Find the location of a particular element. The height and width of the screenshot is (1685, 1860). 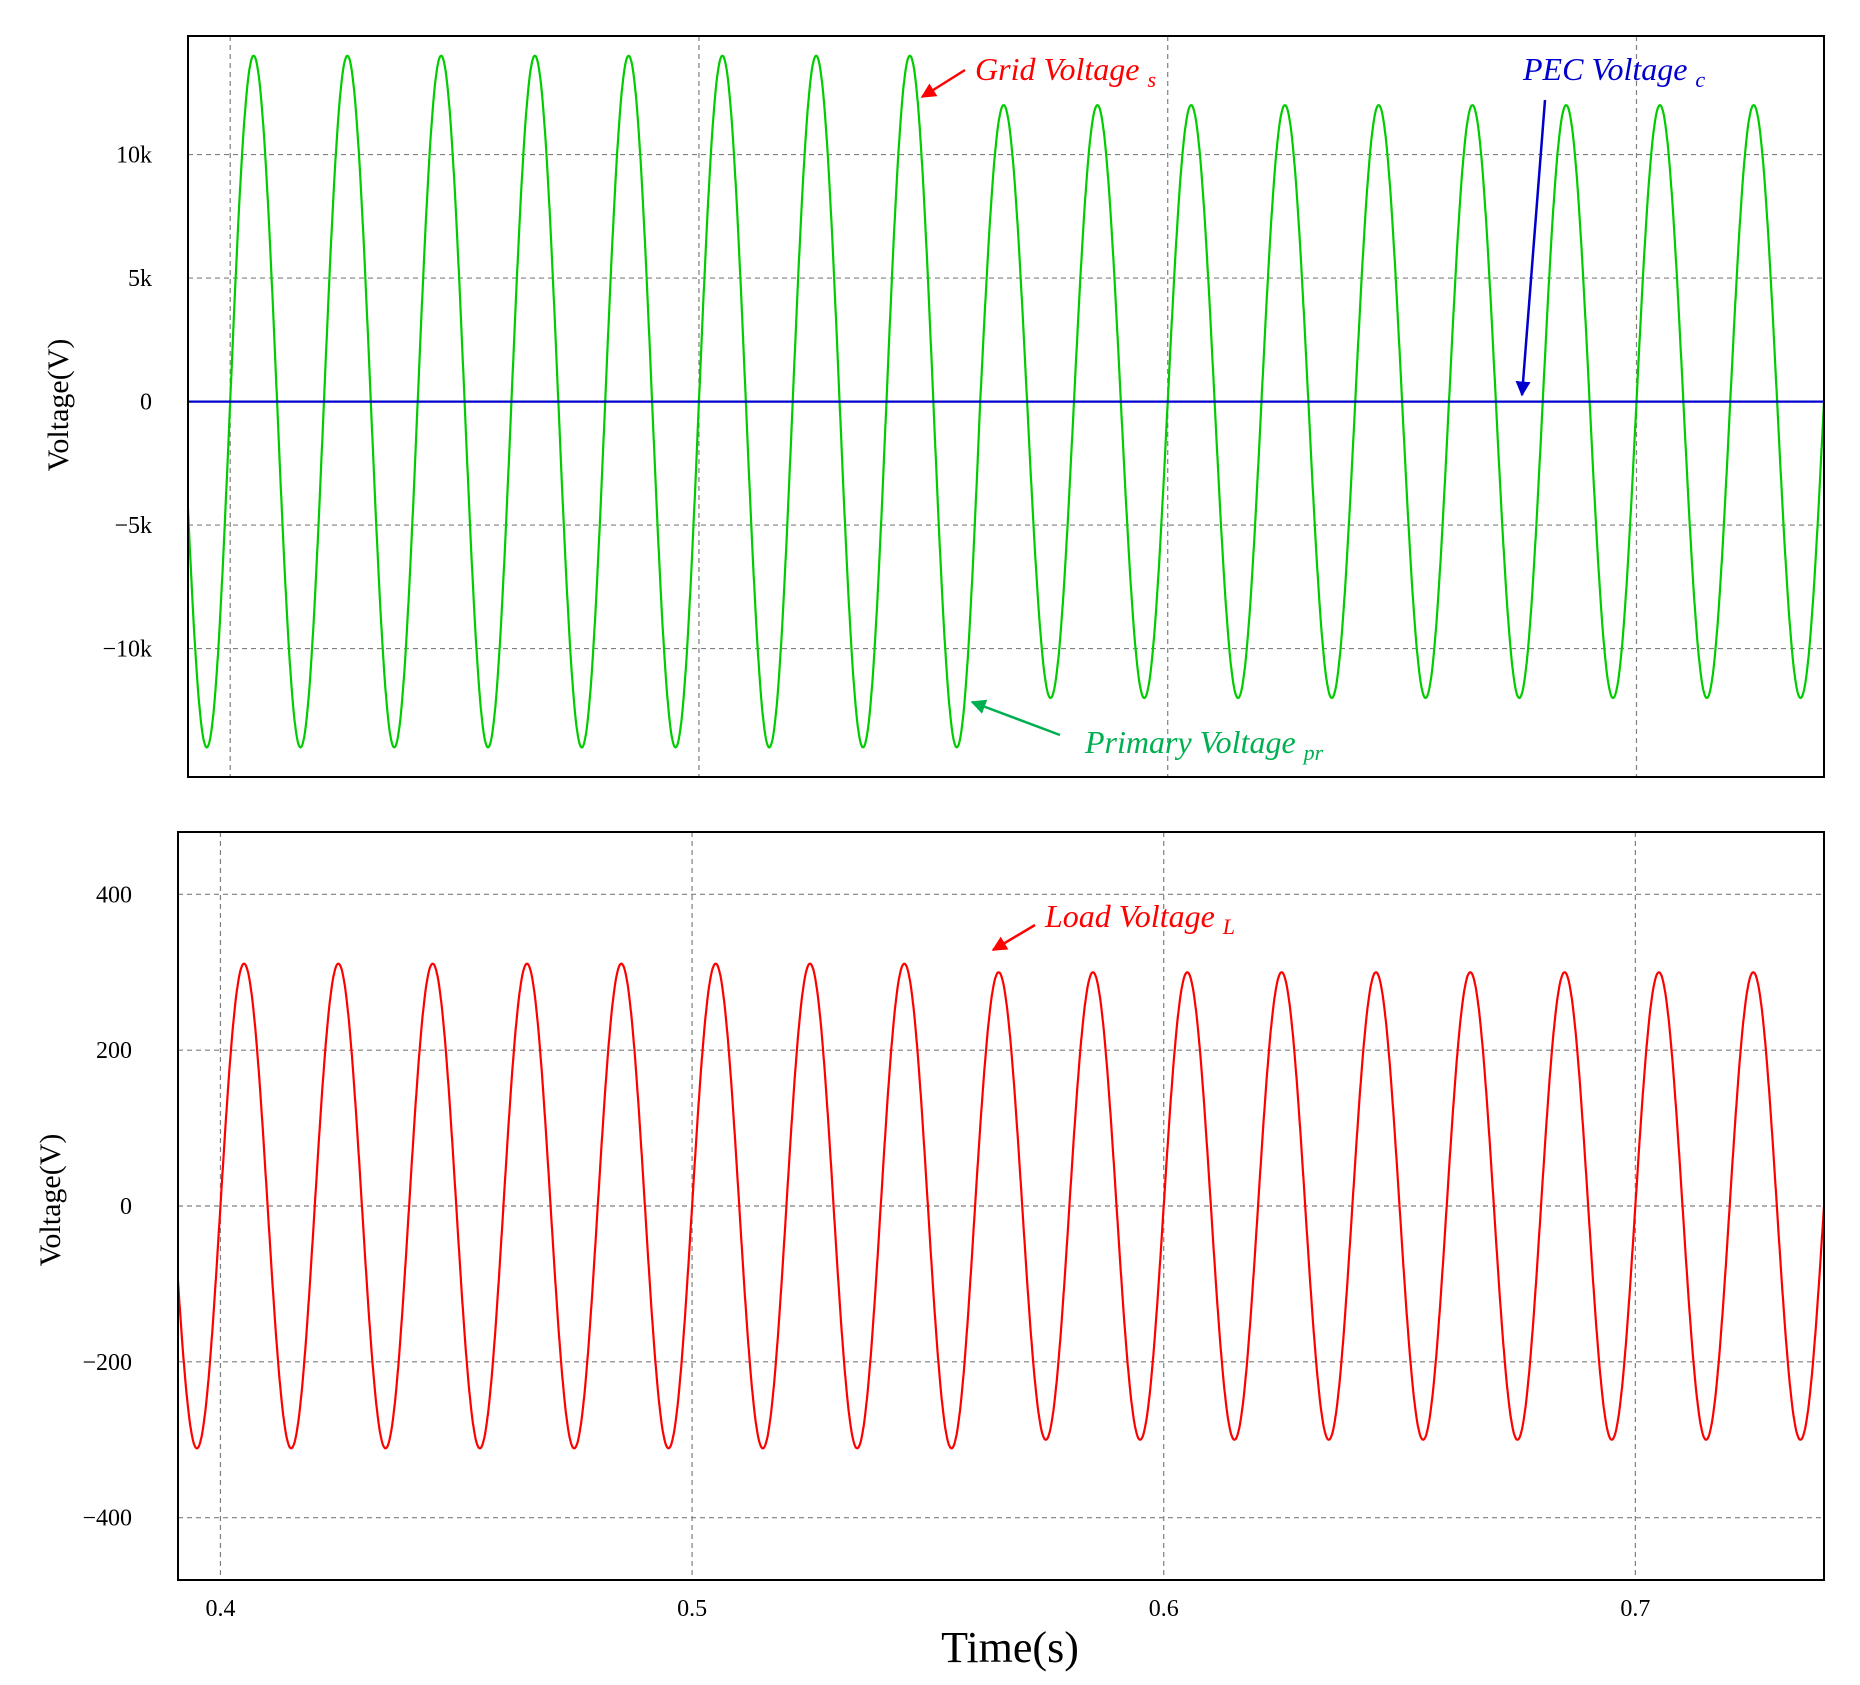

x-axis-title: Time(s) is located at coordinates (1010, 1647).